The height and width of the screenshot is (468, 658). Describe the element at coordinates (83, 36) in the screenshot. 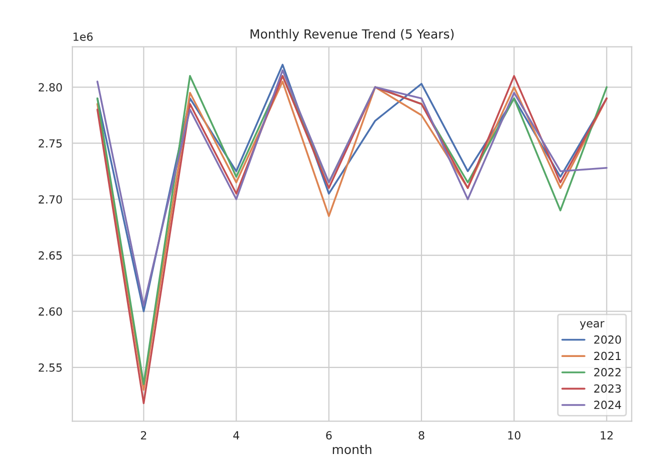

I see `text: 1e6` at that location.